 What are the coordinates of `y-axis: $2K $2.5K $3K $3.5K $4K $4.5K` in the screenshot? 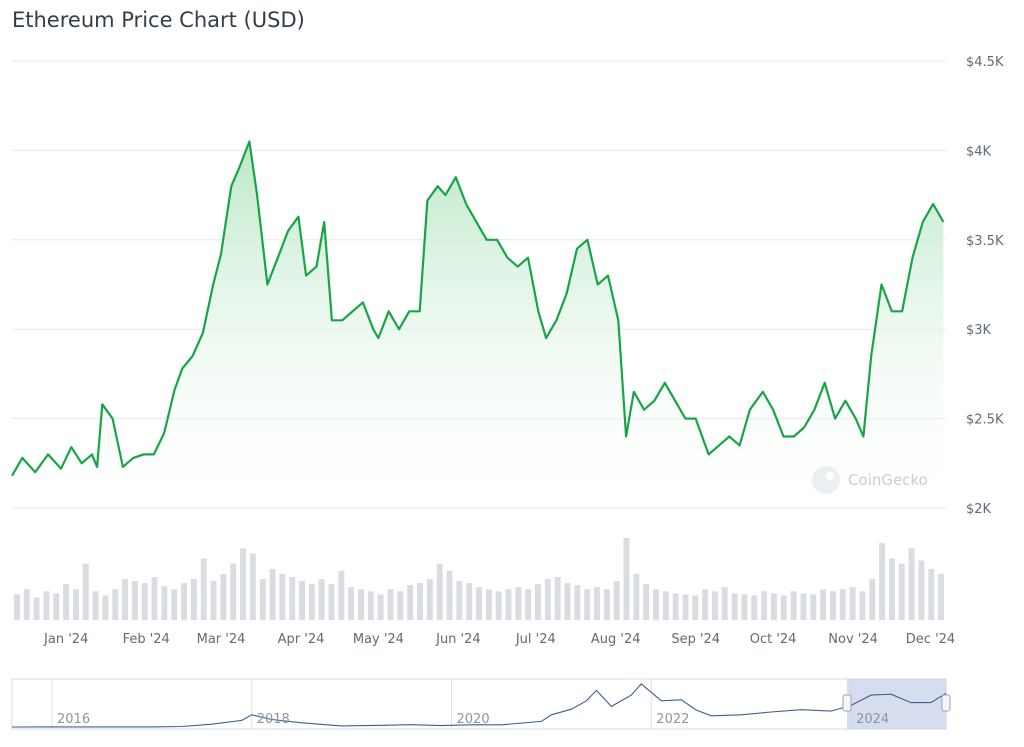 It's located at (985, 286).